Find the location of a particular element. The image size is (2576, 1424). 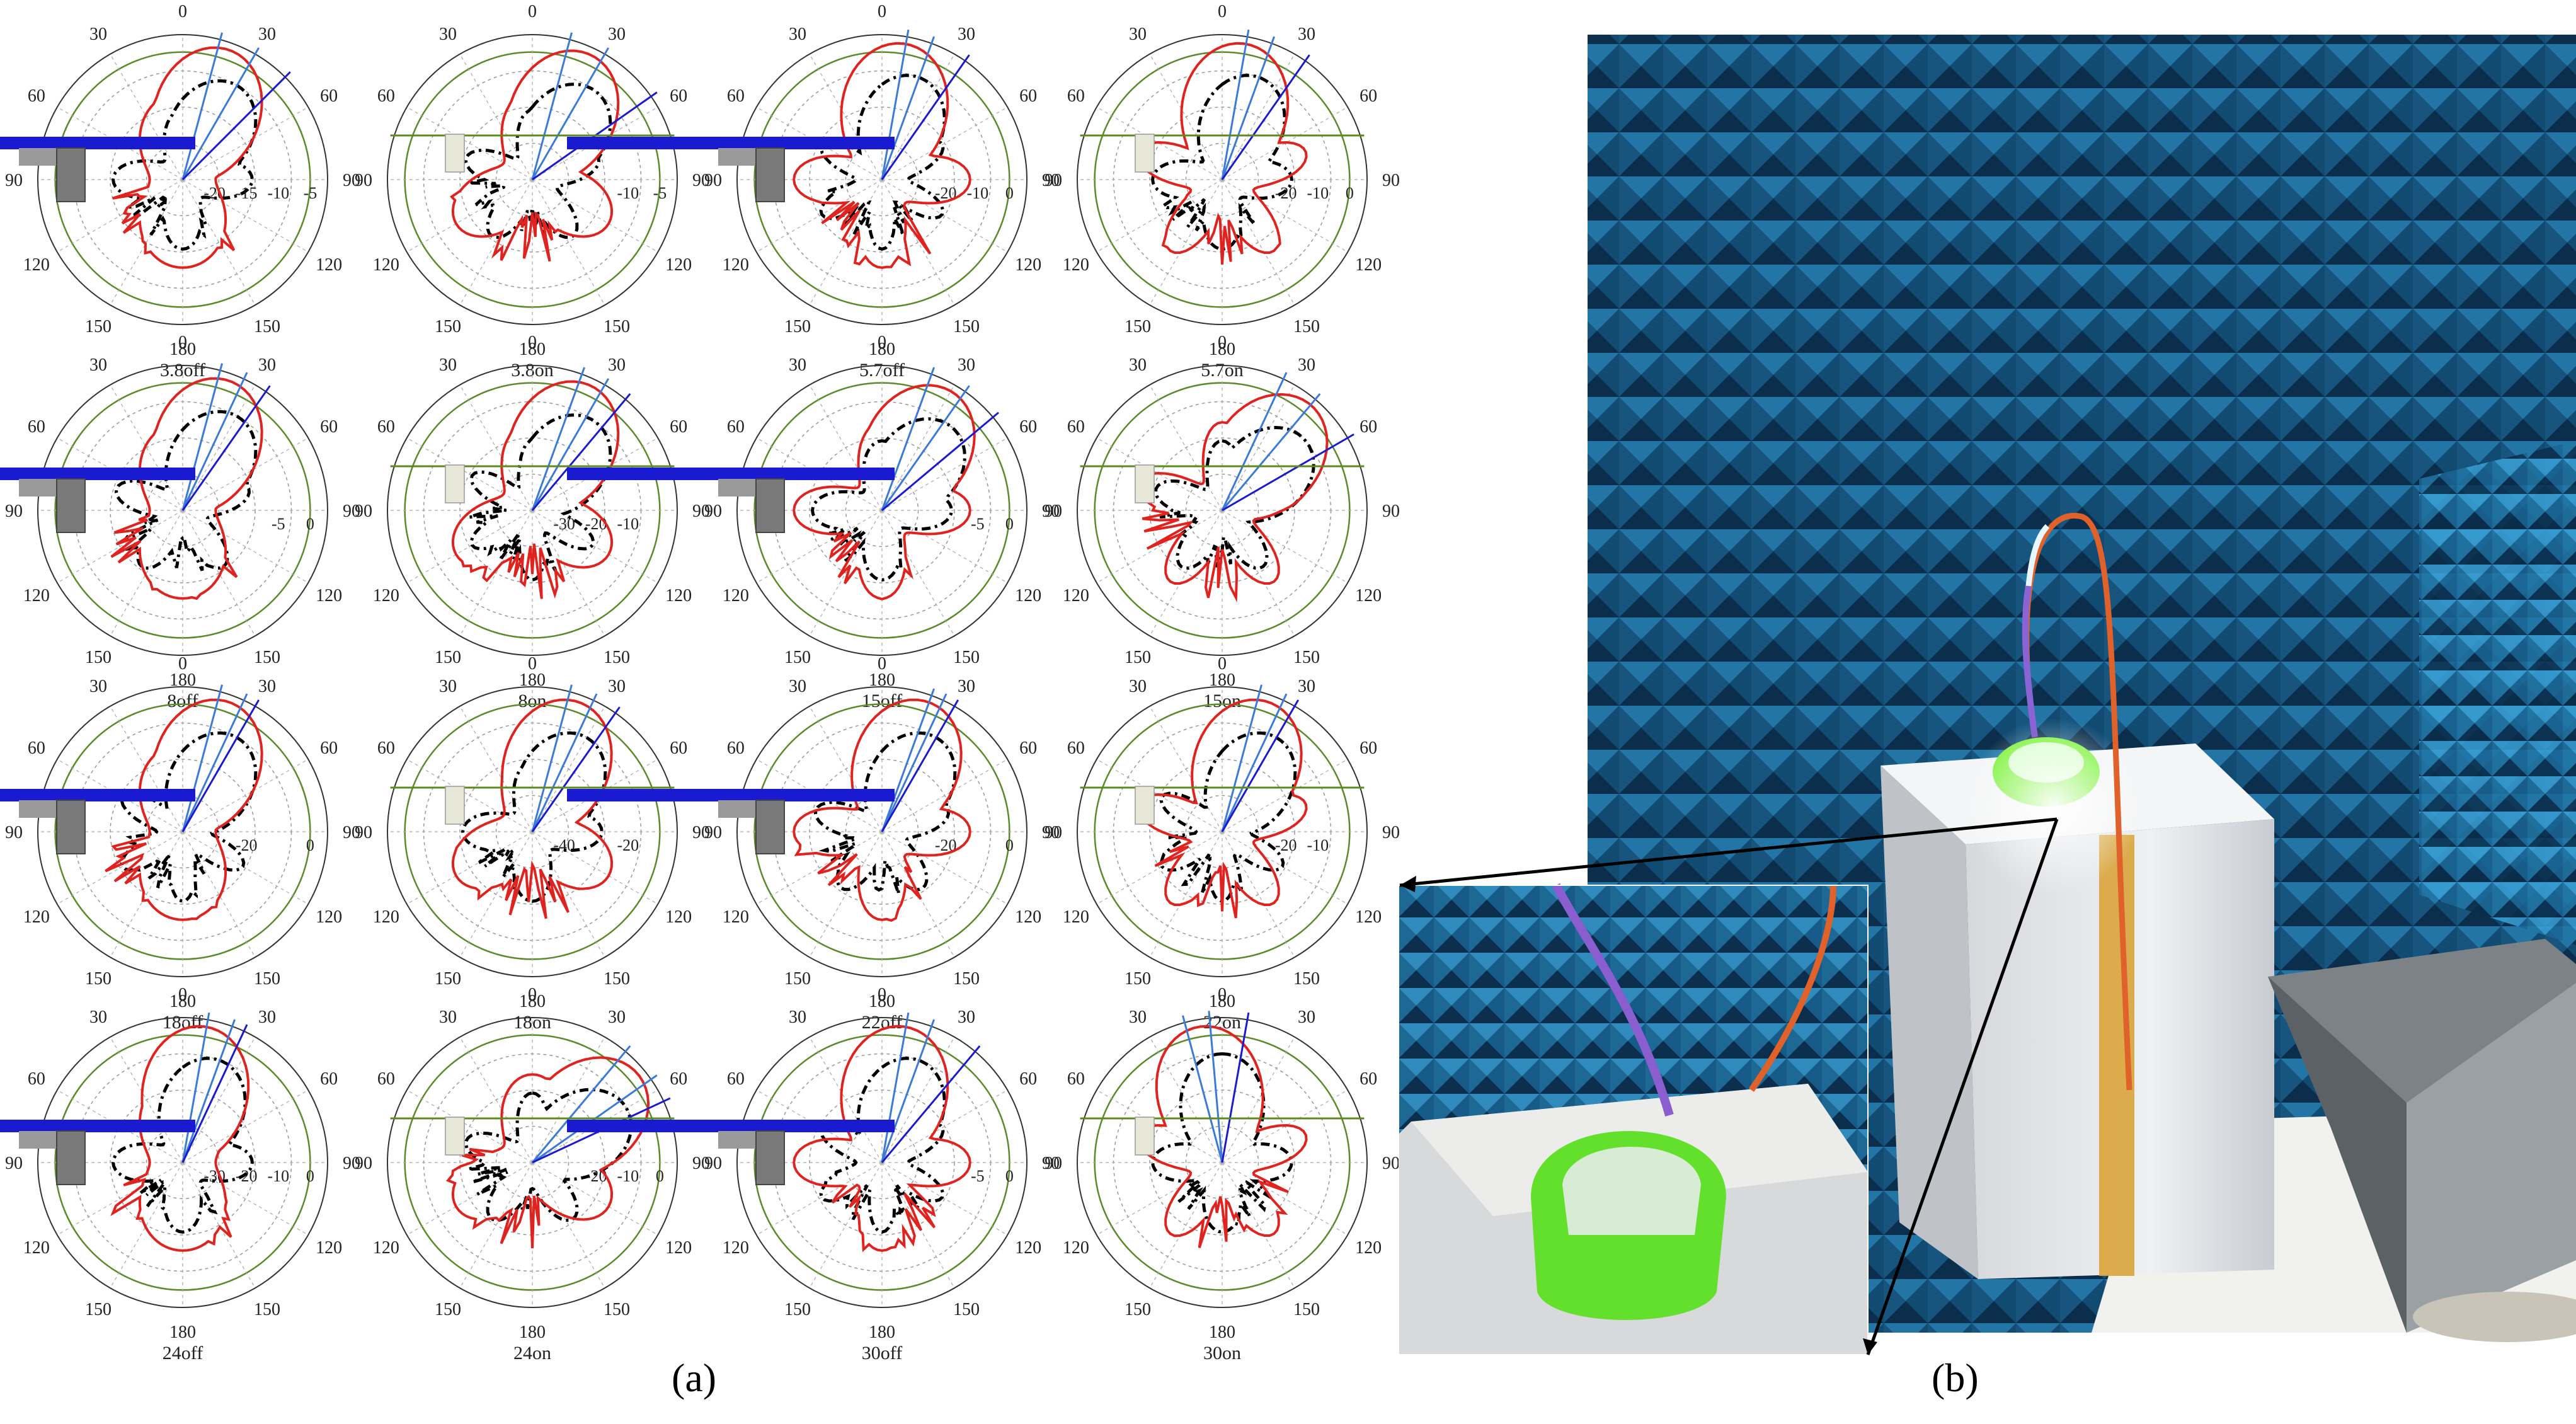

dashed-pattern-15off is located at coordinates (889, 499).